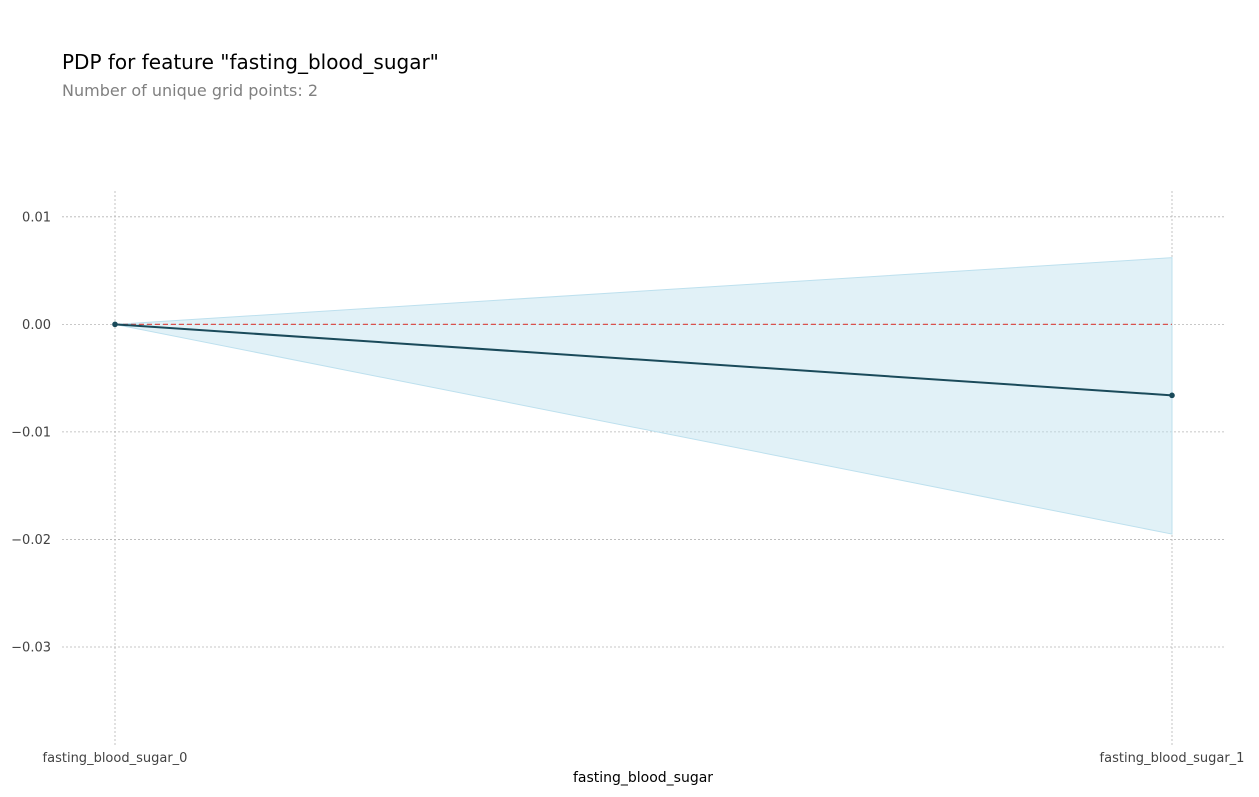 The image size is (1259, 797). I want to click on y-tick-label: −0.03, so click(31, 647).